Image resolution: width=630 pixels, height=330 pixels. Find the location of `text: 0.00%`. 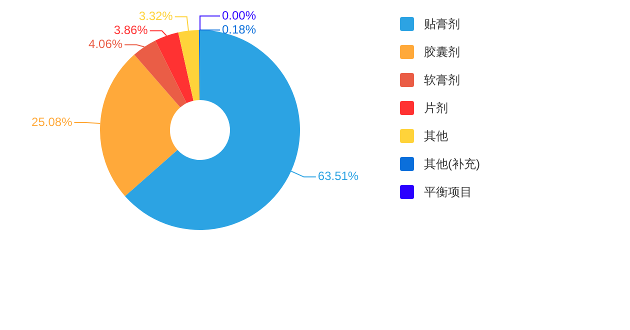

text: 0.00% is located at coordinates (239, 15).